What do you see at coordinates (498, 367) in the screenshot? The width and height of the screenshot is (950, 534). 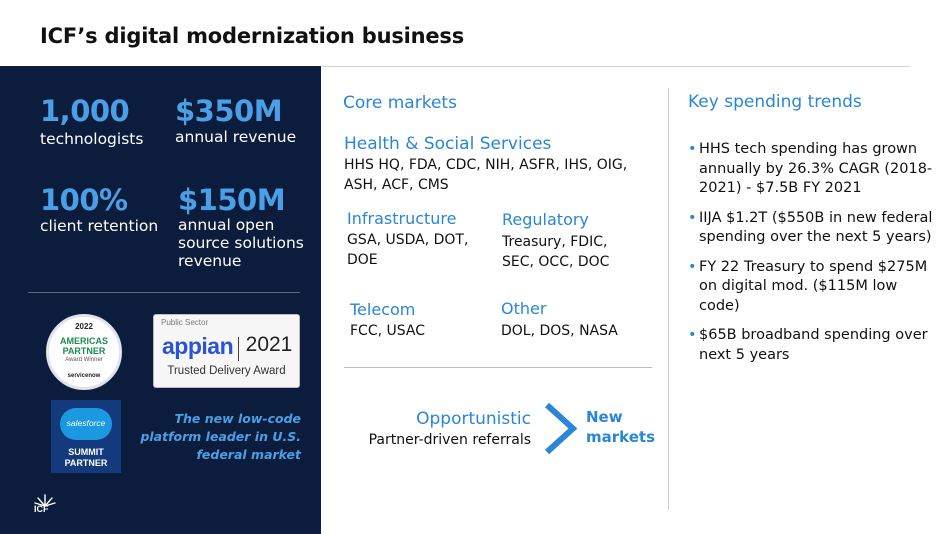 I see `core-markets-divider` at bounding box center [498, 367].